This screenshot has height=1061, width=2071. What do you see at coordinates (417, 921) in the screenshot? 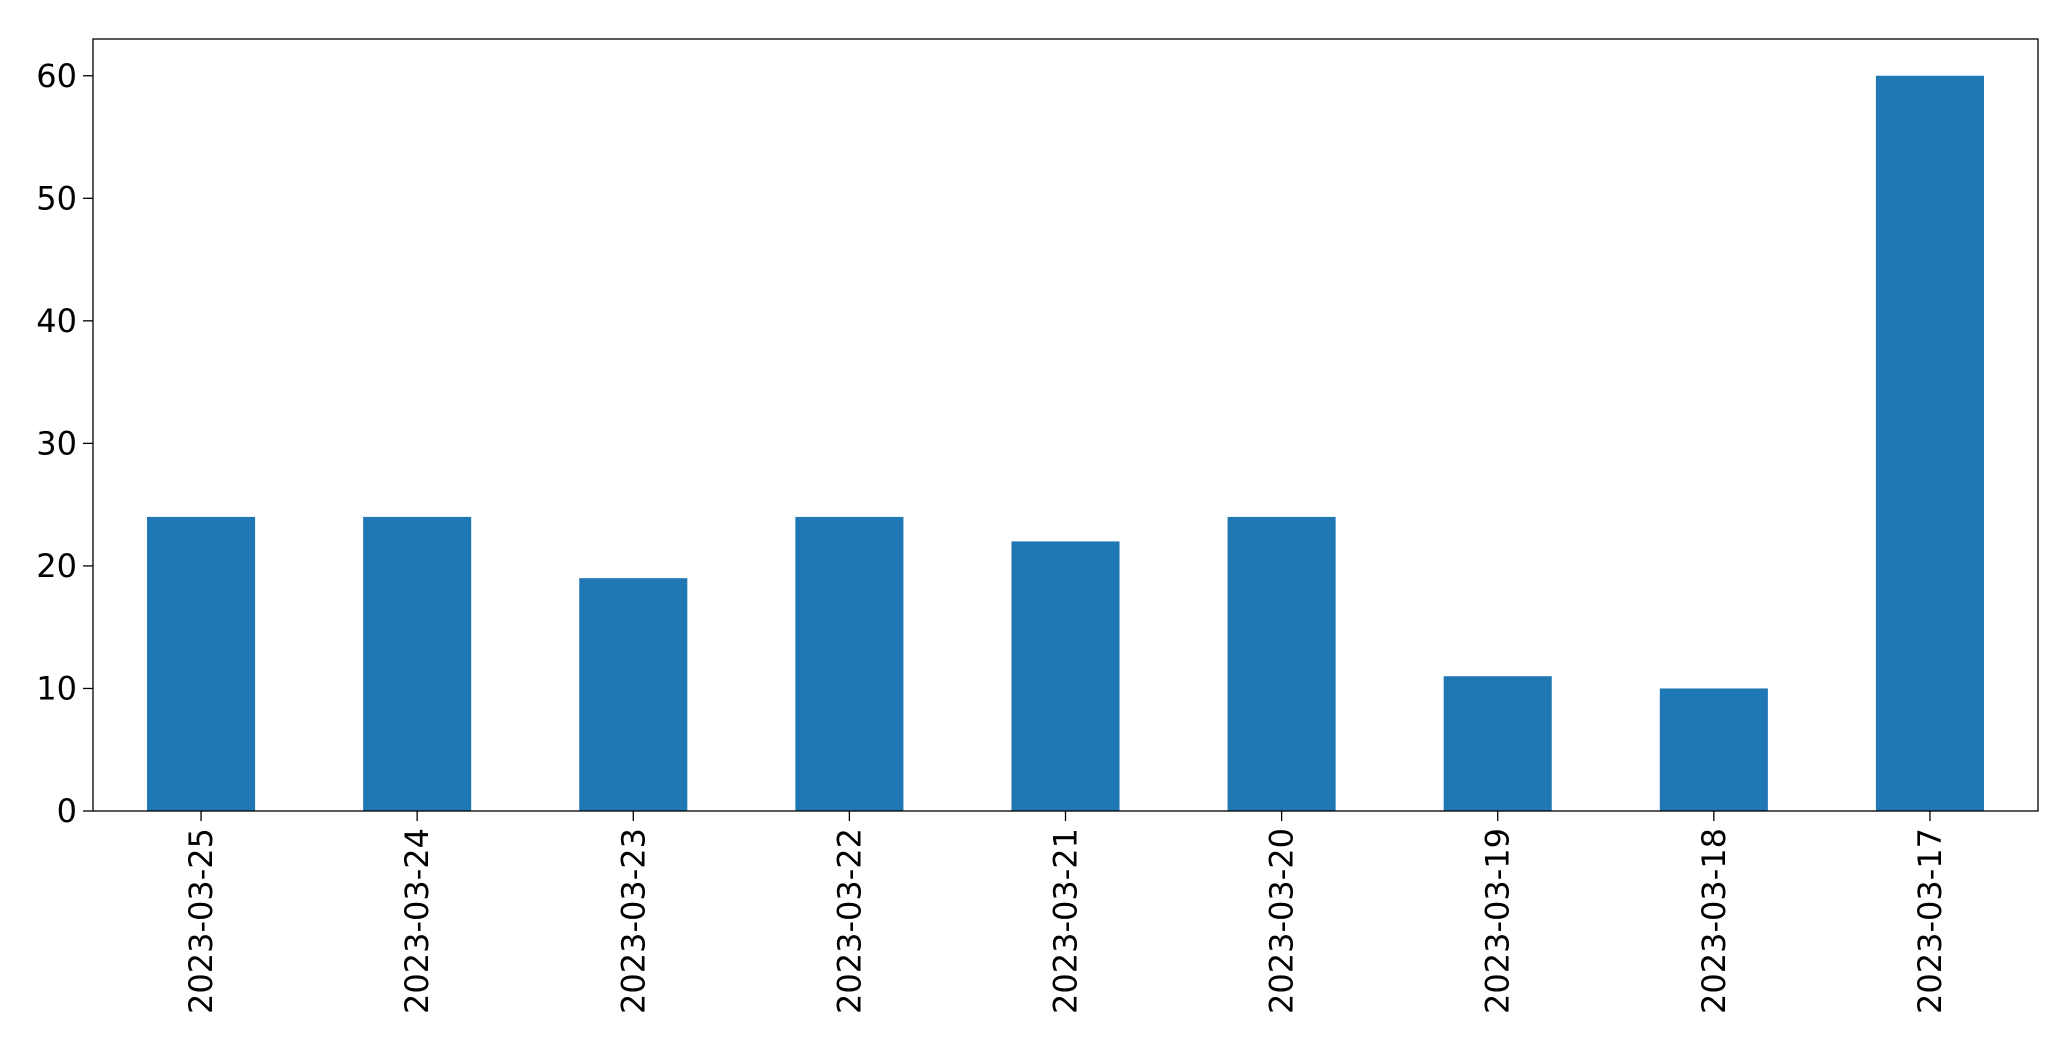
I see `x-tick-label: 2023-03-24` at bounding box center [417, 921].